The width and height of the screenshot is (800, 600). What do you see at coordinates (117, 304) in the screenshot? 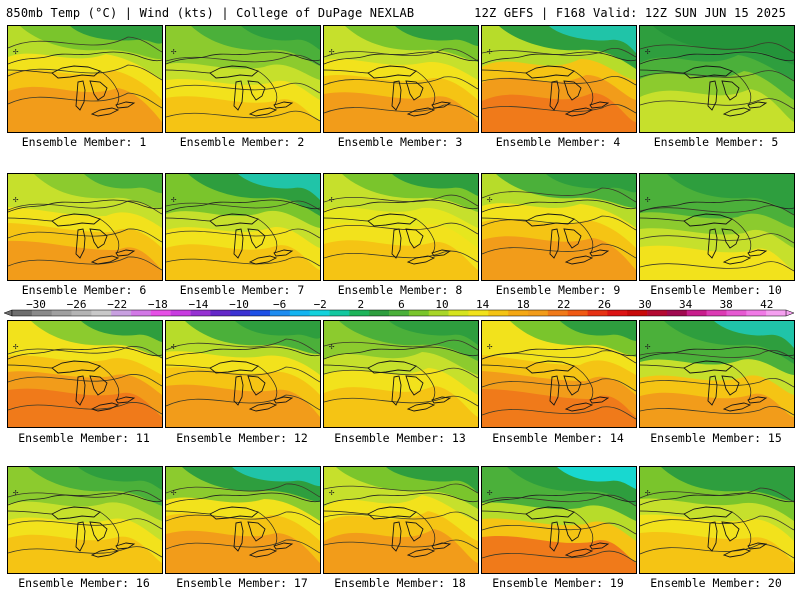
I see `colorbar-tick-label: −22` at bounding box center [117, 304].